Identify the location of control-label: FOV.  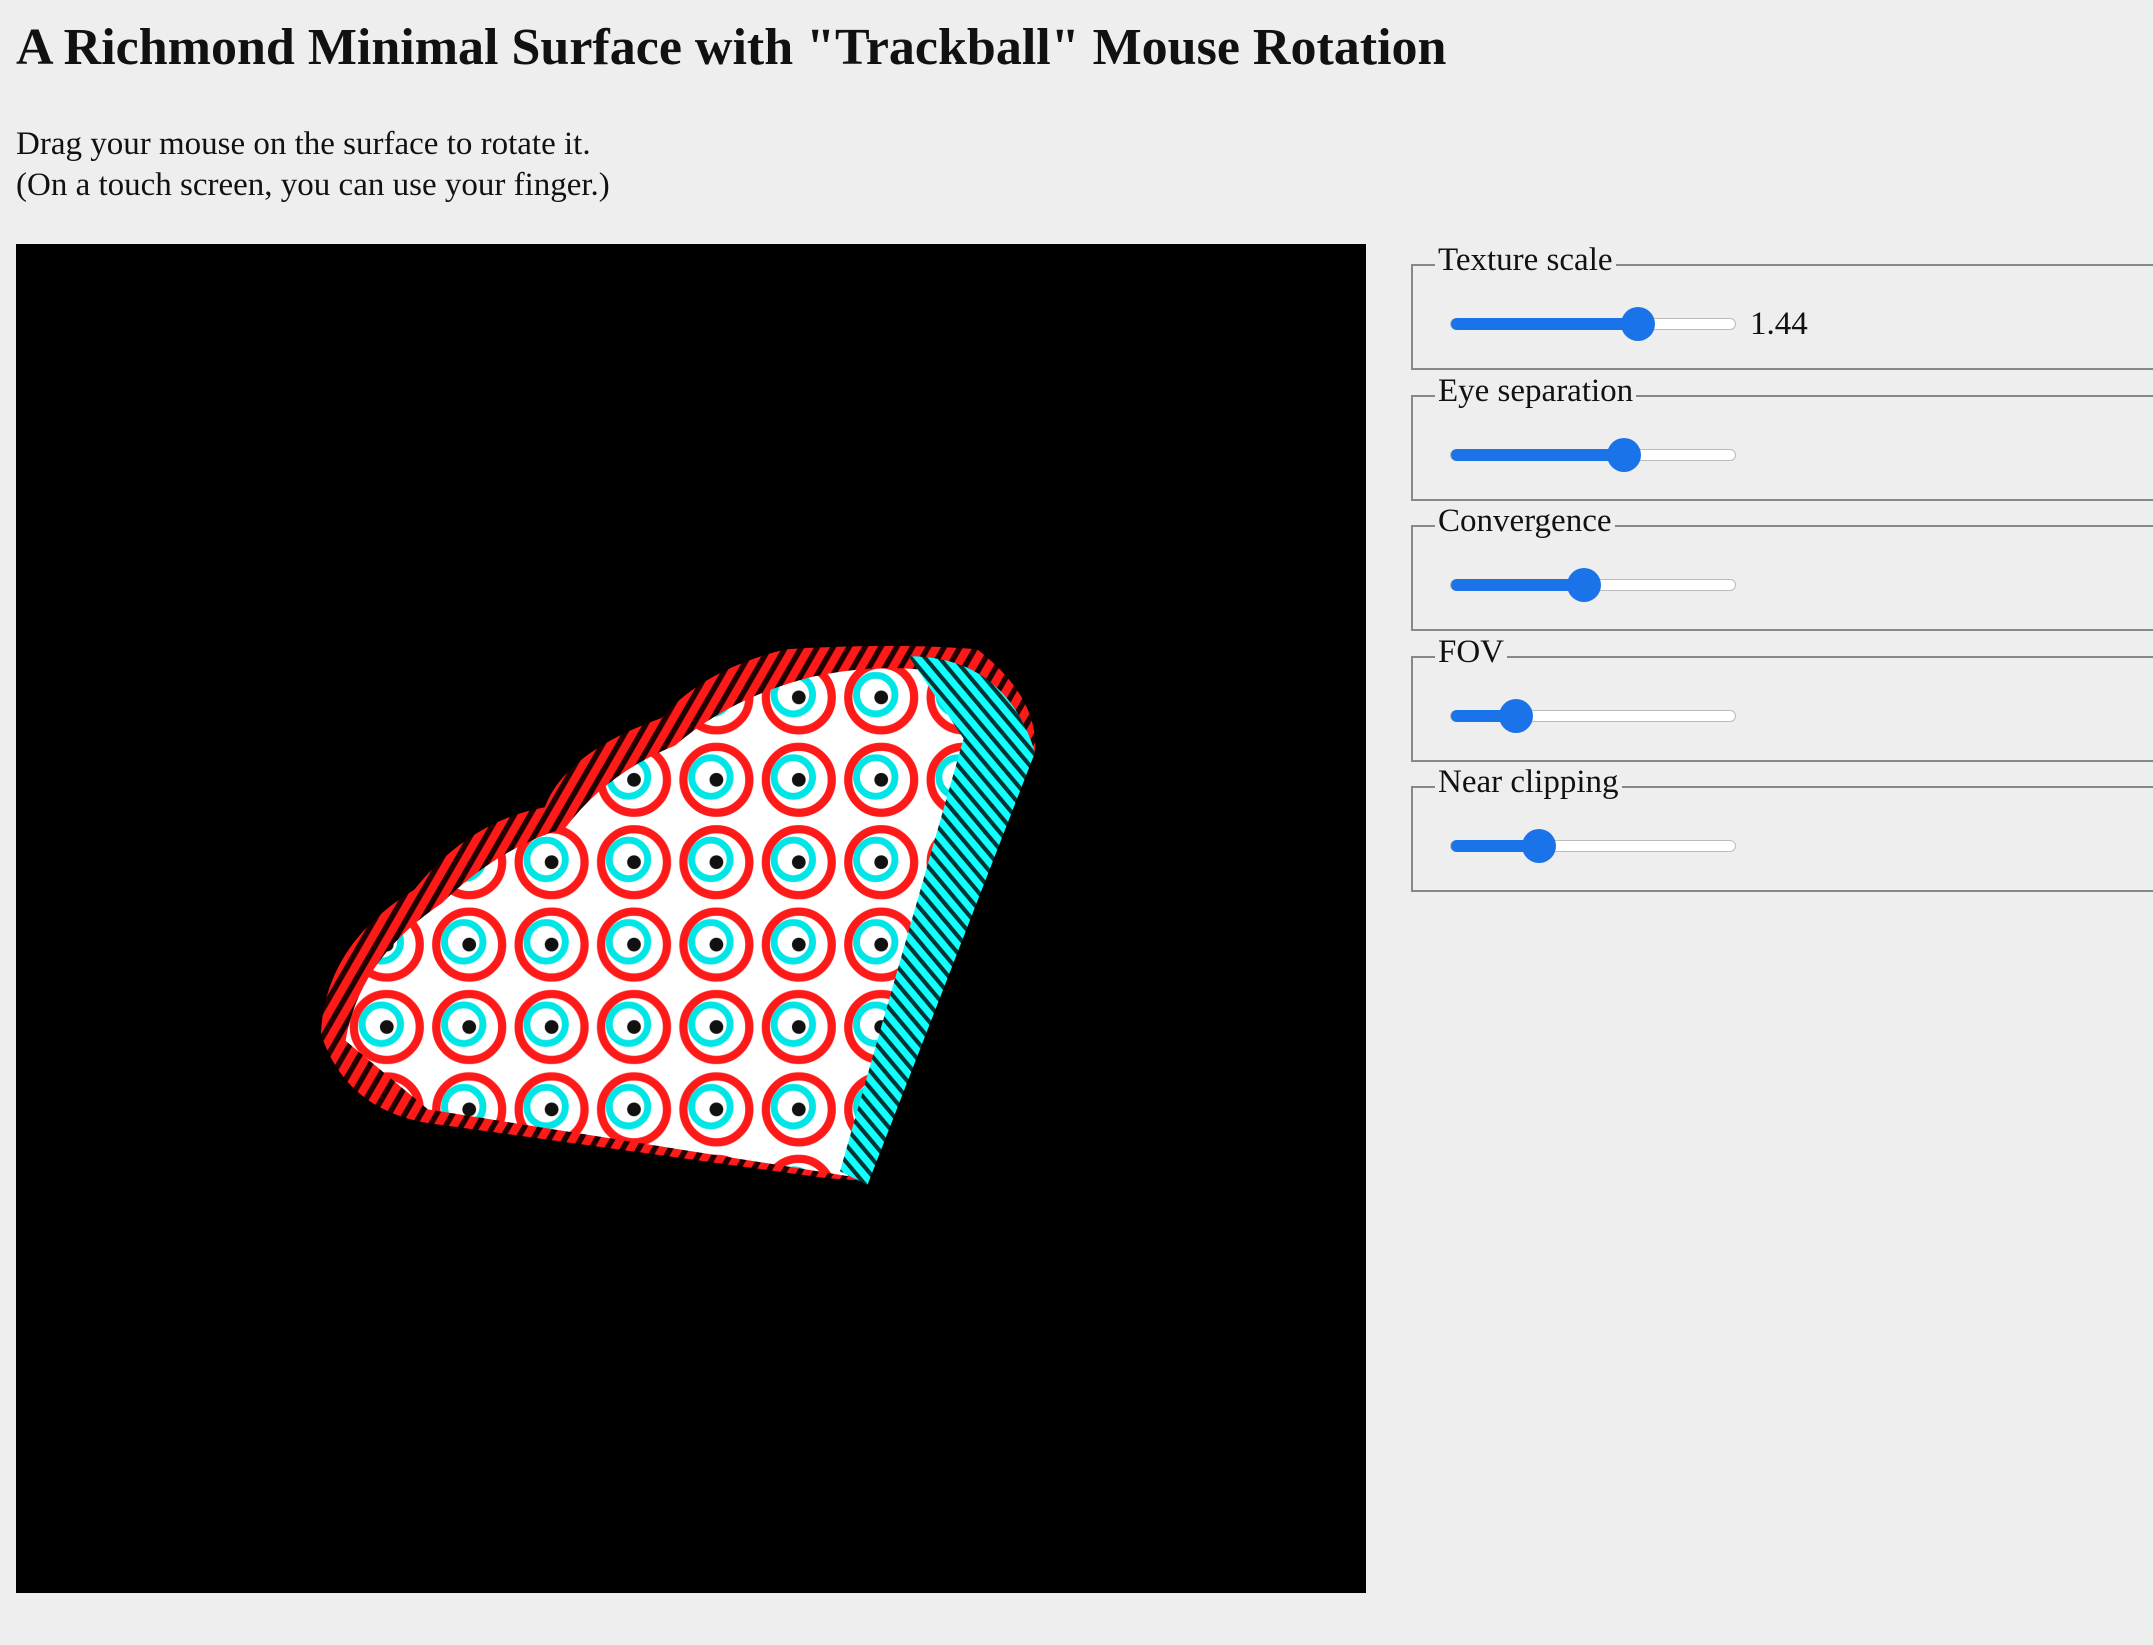
(1471, 652).